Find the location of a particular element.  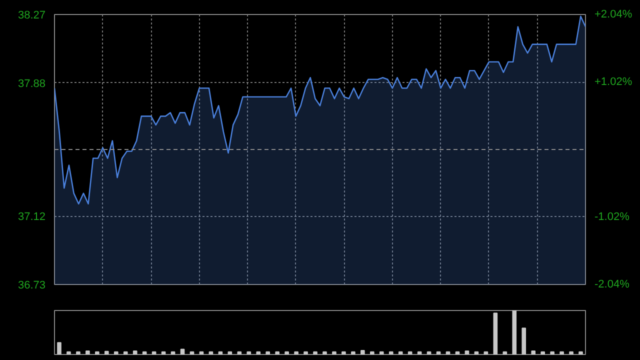

y2-tick-label: -2.04% is located at coordinates (612, 284).